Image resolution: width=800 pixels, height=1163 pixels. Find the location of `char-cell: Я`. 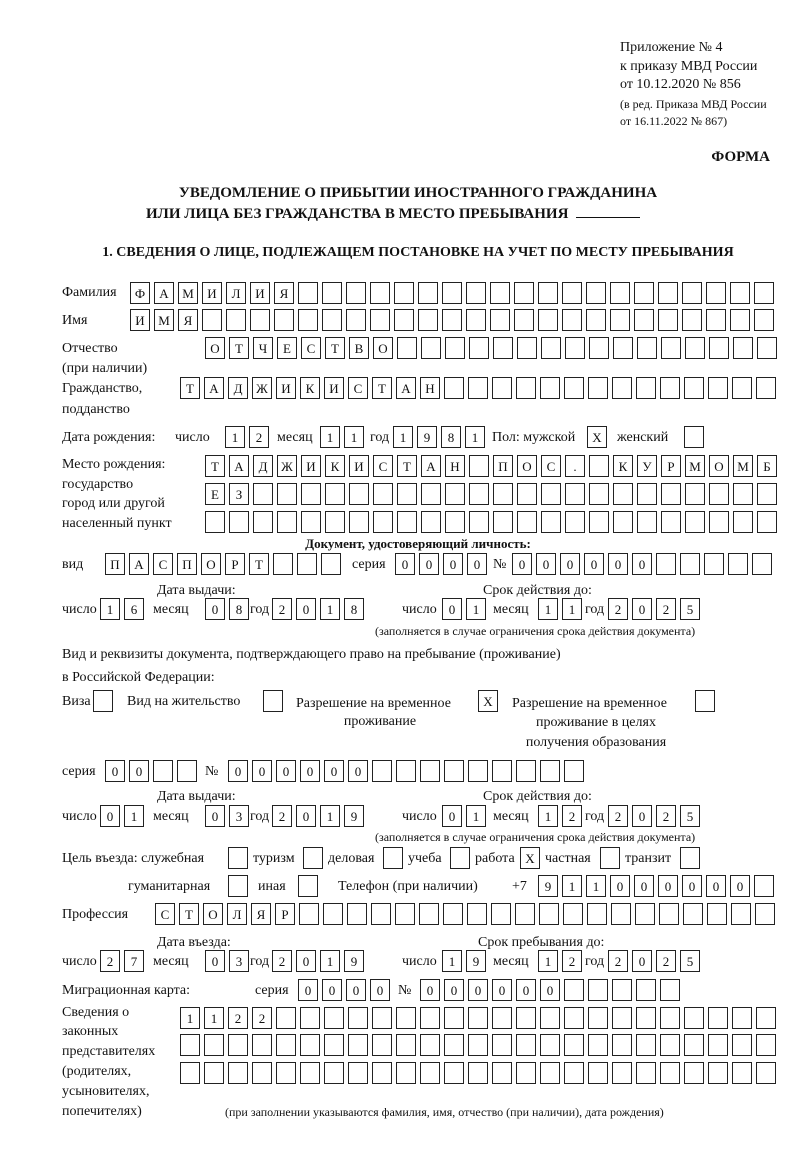

char-cell: Я is located at coordinates (188, 320).